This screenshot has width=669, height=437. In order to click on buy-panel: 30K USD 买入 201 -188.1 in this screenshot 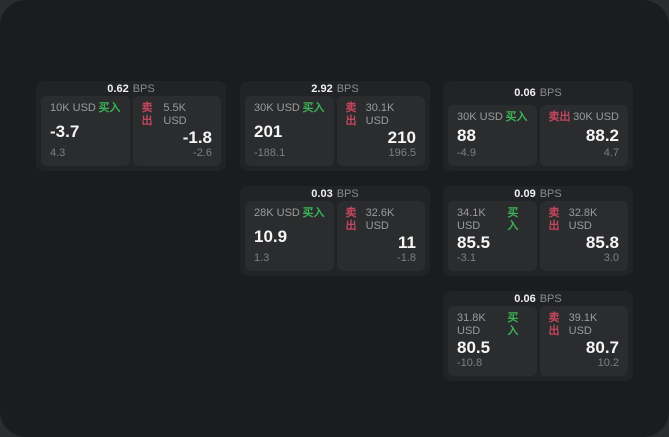, I will do `click(289, 131)`.